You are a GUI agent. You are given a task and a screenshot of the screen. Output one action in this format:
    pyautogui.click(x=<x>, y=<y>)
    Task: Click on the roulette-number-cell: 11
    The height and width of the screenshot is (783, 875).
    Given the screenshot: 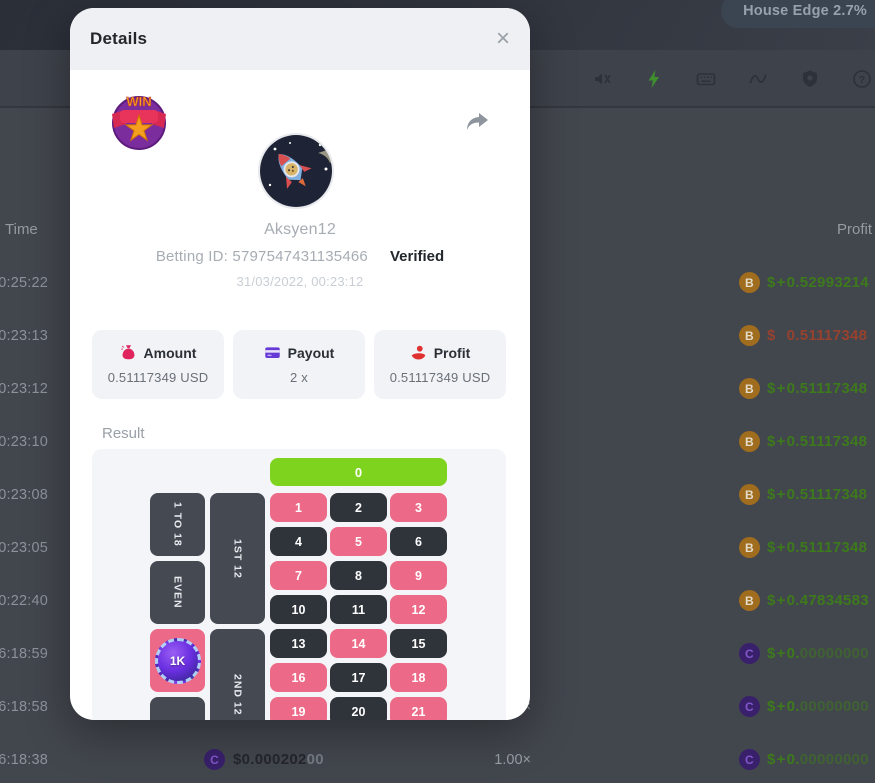 What is the action you would take?
    pyautogui.click(x=358, y=609)
    